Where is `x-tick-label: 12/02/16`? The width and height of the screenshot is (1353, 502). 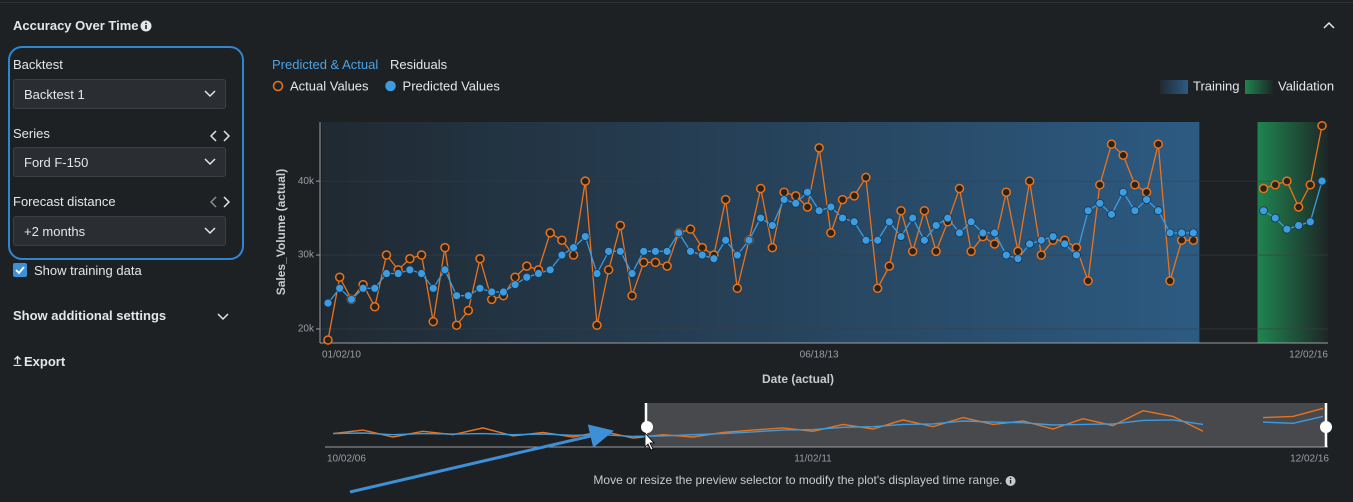
x-tick-label: 12/02/16 is located at coordinates (1309, 459).